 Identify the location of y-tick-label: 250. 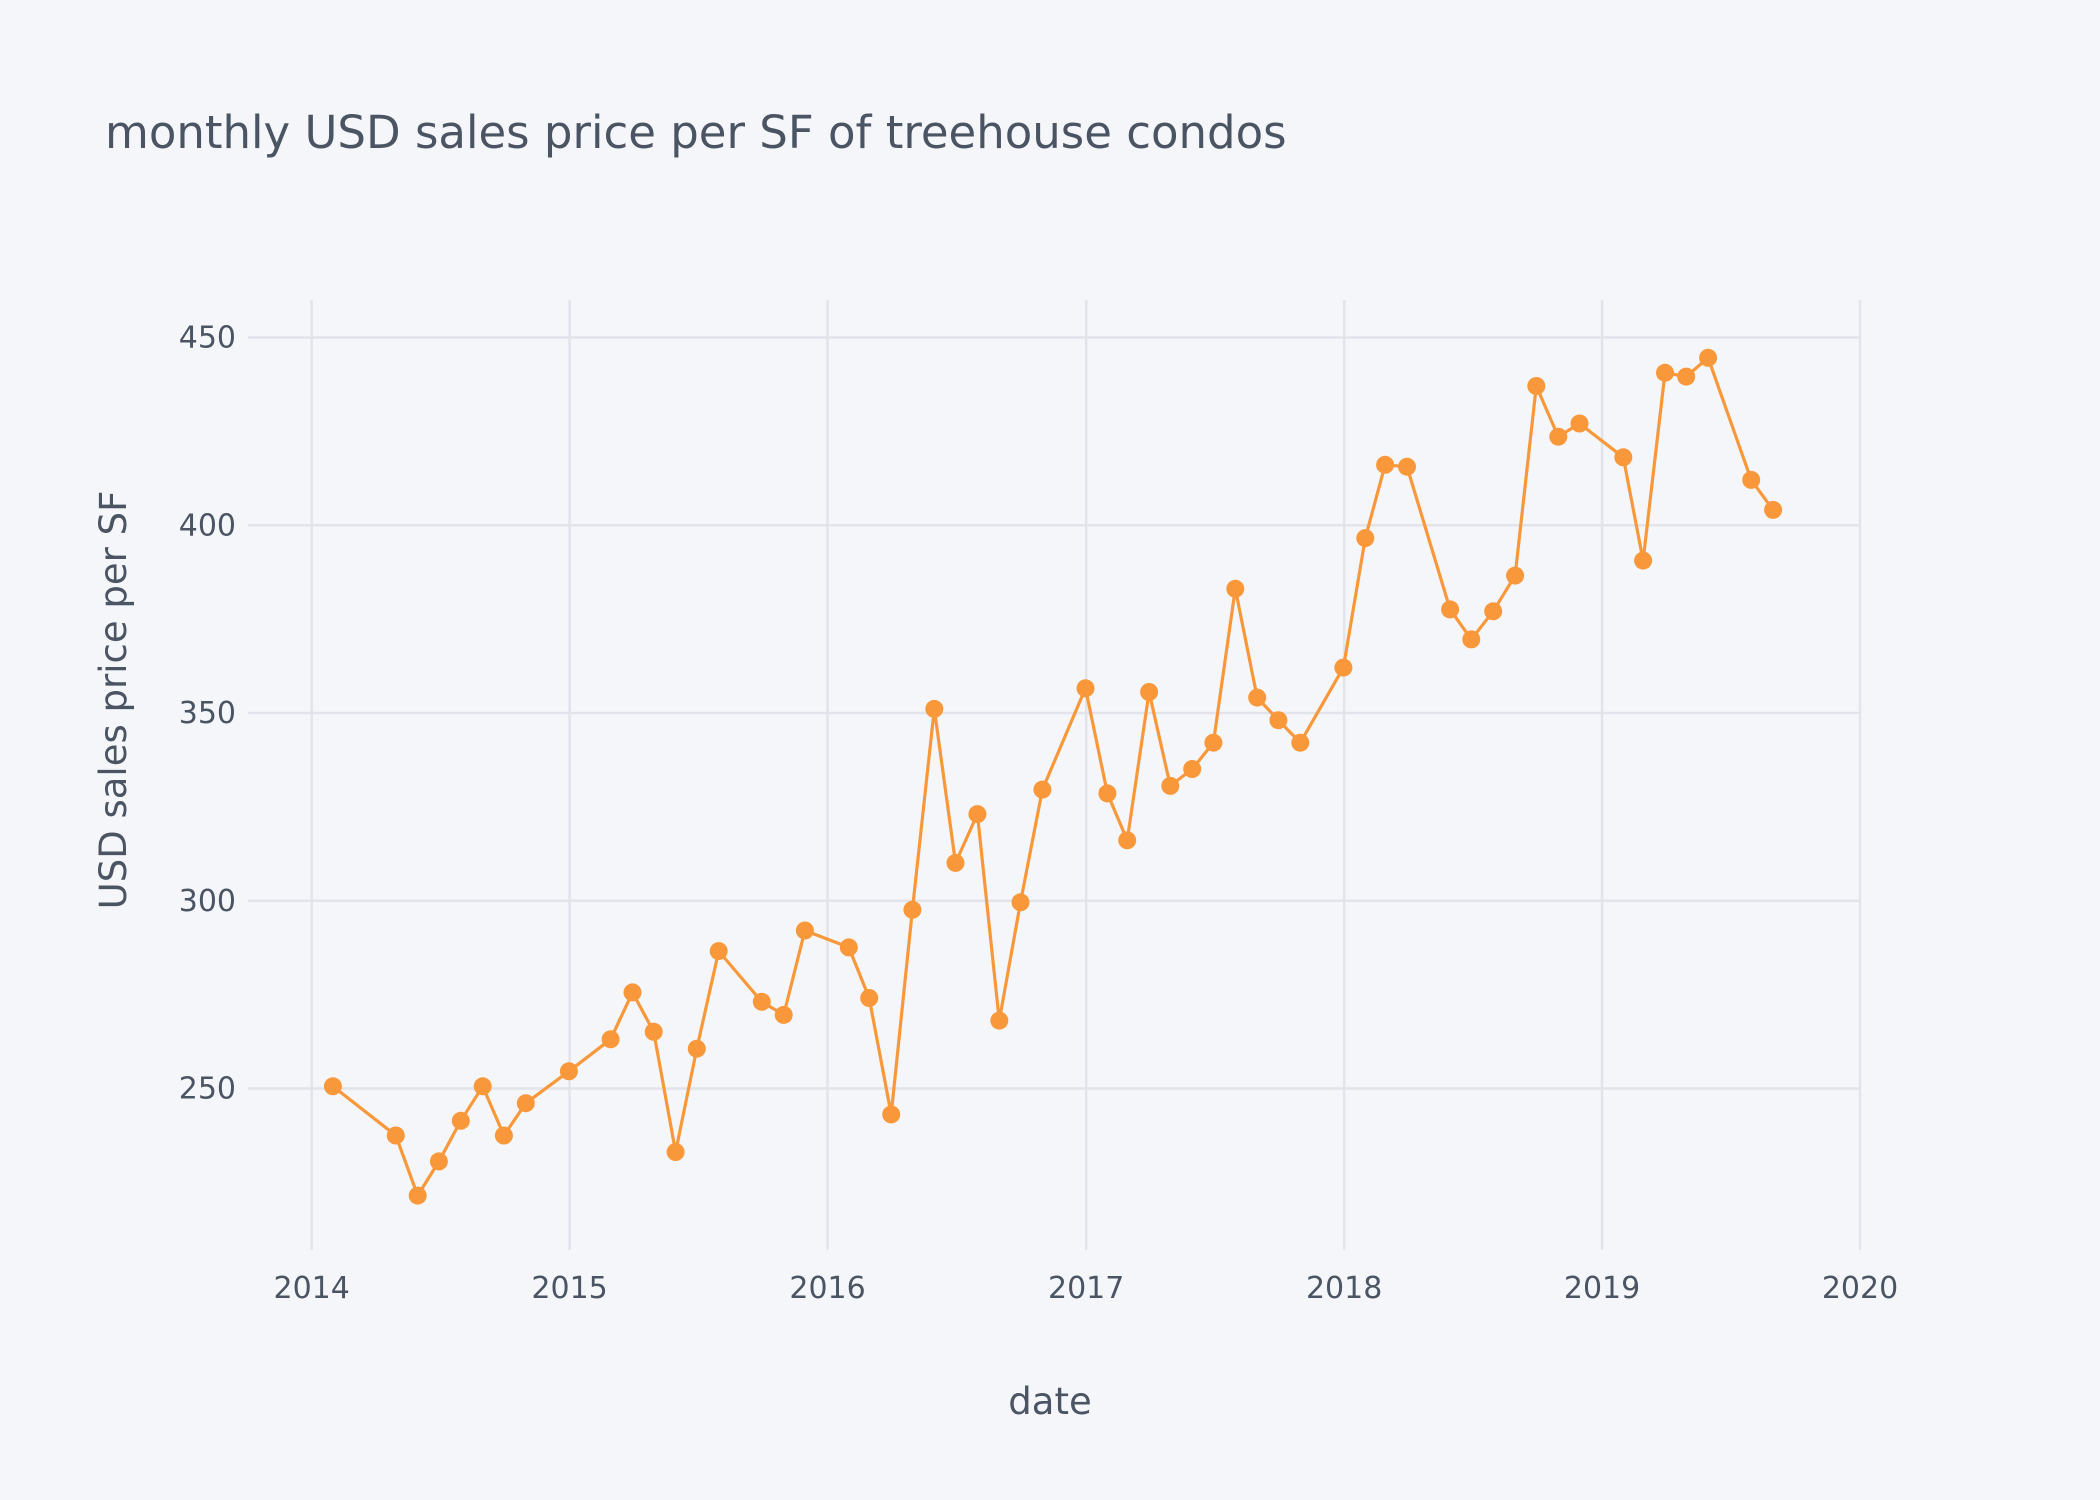
(207, 1089).